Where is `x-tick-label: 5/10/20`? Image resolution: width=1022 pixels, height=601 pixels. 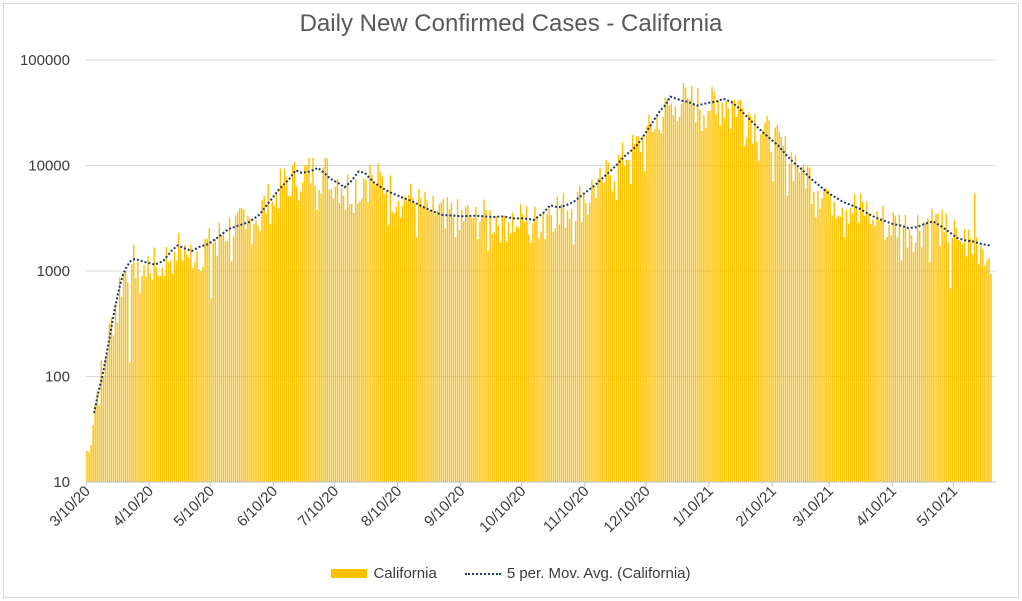
x-tick-label: 5/10/20 is located at coordinates (194, 506).